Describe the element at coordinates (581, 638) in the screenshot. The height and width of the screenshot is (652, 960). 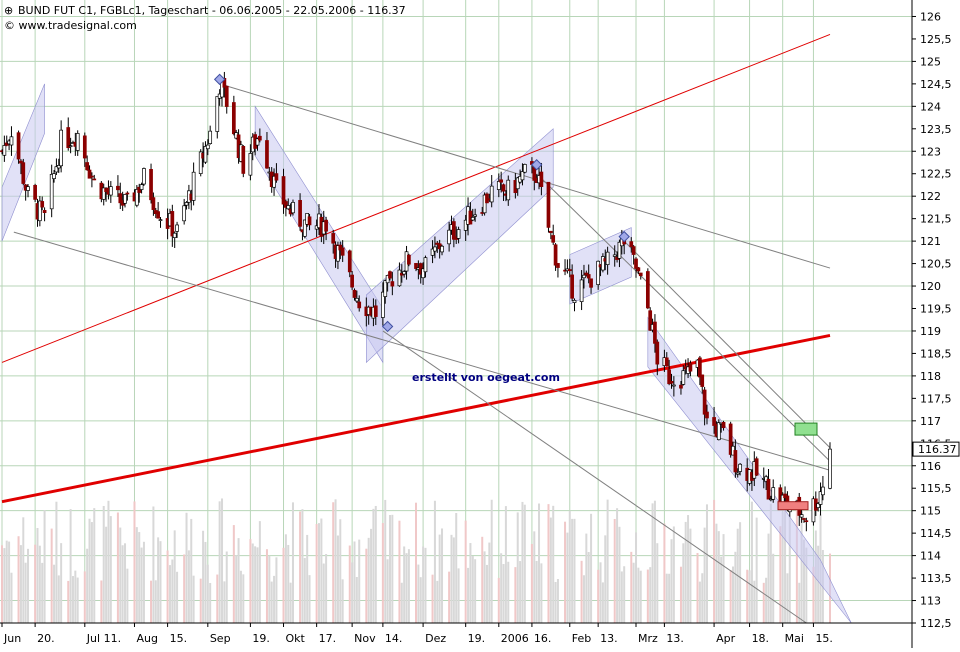
I see `x-tick-label: Feb` at that location.